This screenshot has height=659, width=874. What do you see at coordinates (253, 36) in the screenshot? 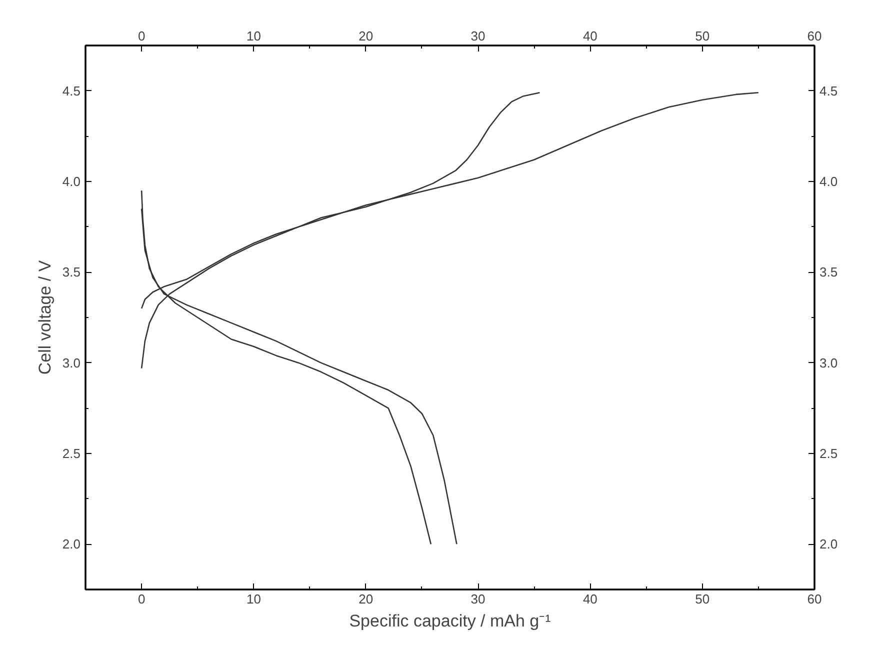
I see `x-tick-label: 10` at bounding box center [253, 36].